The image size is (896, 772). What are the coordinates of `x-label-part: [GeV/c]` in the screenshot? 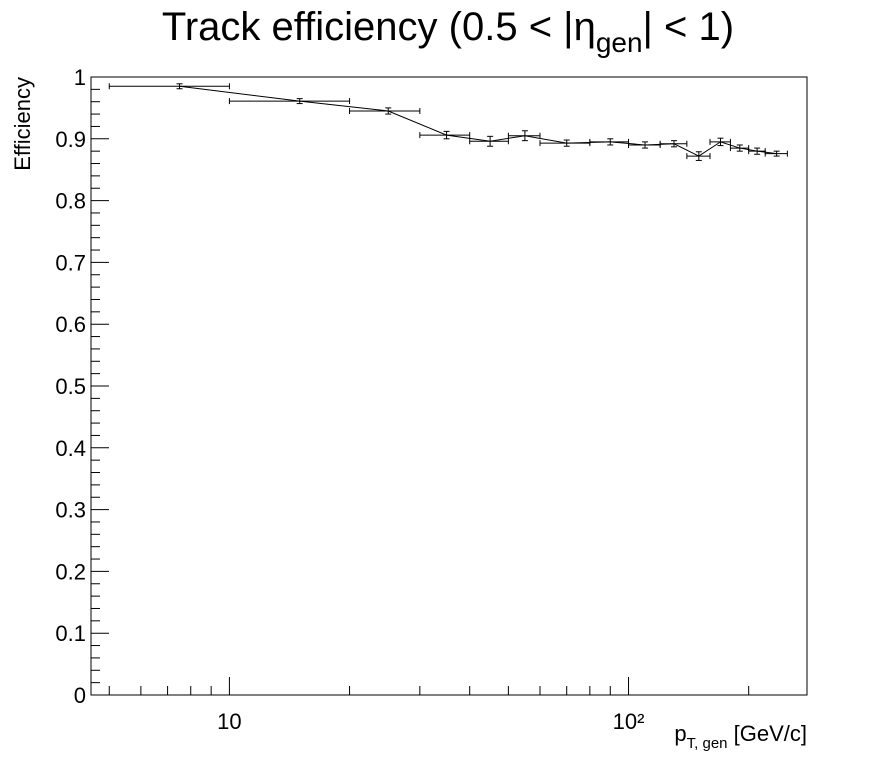 It's located at (767, 733).